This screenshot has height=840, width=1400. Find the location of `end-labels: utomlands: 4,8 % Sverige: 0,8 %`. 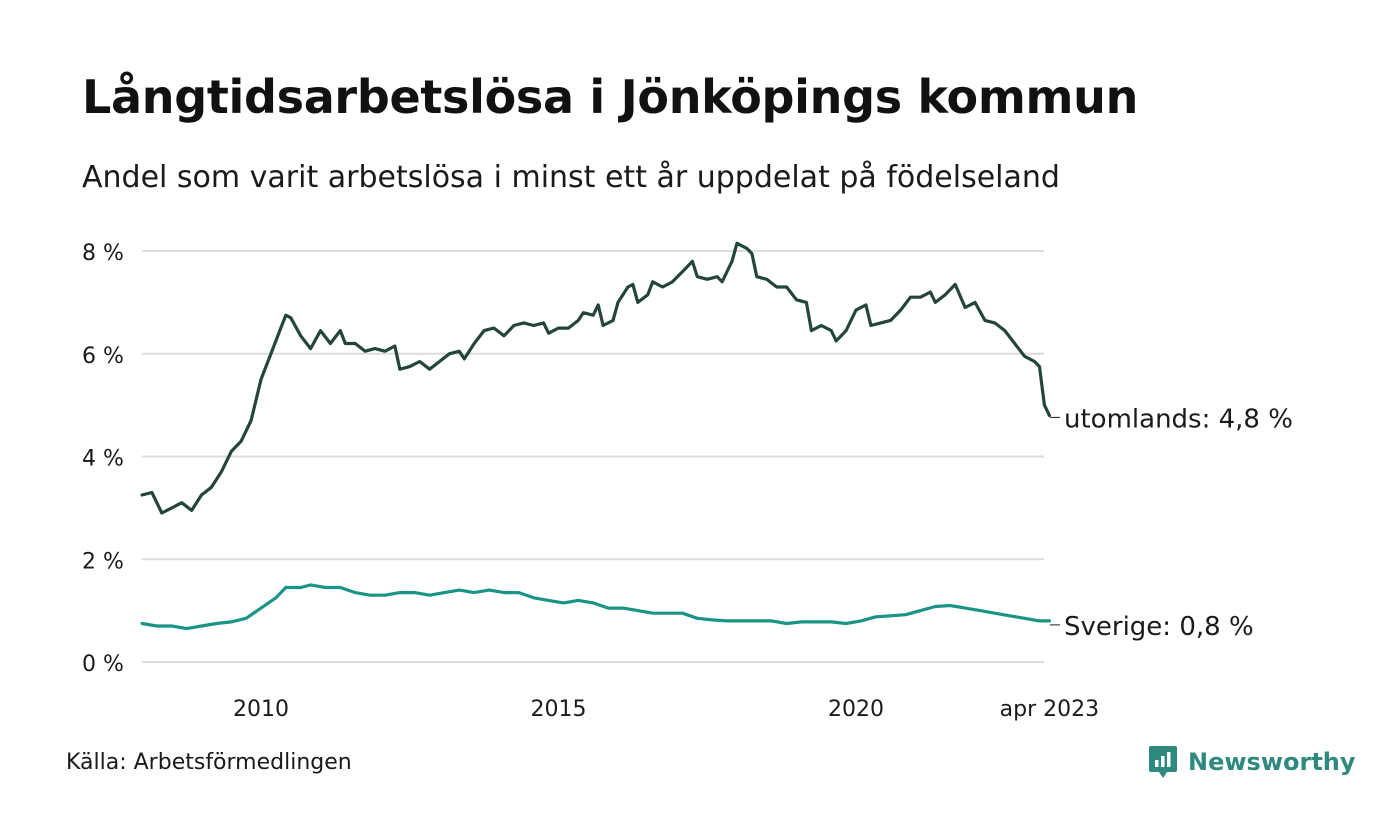

end-labels: utomlands: 4,8 % Sverige: 0,8 % is located at coordinates (1171, 523).